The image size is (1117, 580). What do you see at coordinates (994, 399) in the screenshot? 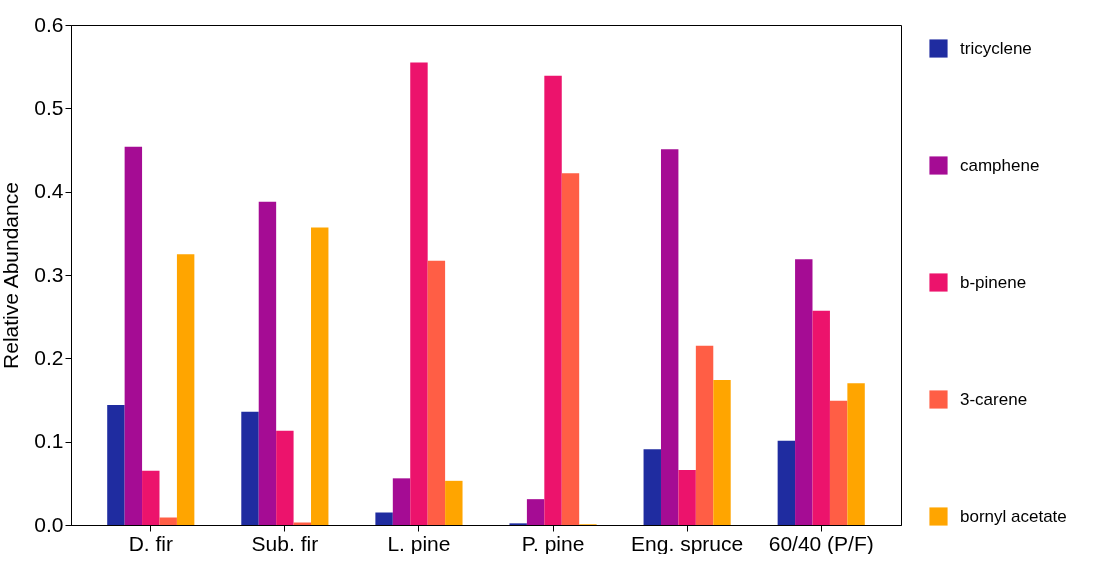
I see `legend-label: 3-carene` at bounding box center [994, 399].